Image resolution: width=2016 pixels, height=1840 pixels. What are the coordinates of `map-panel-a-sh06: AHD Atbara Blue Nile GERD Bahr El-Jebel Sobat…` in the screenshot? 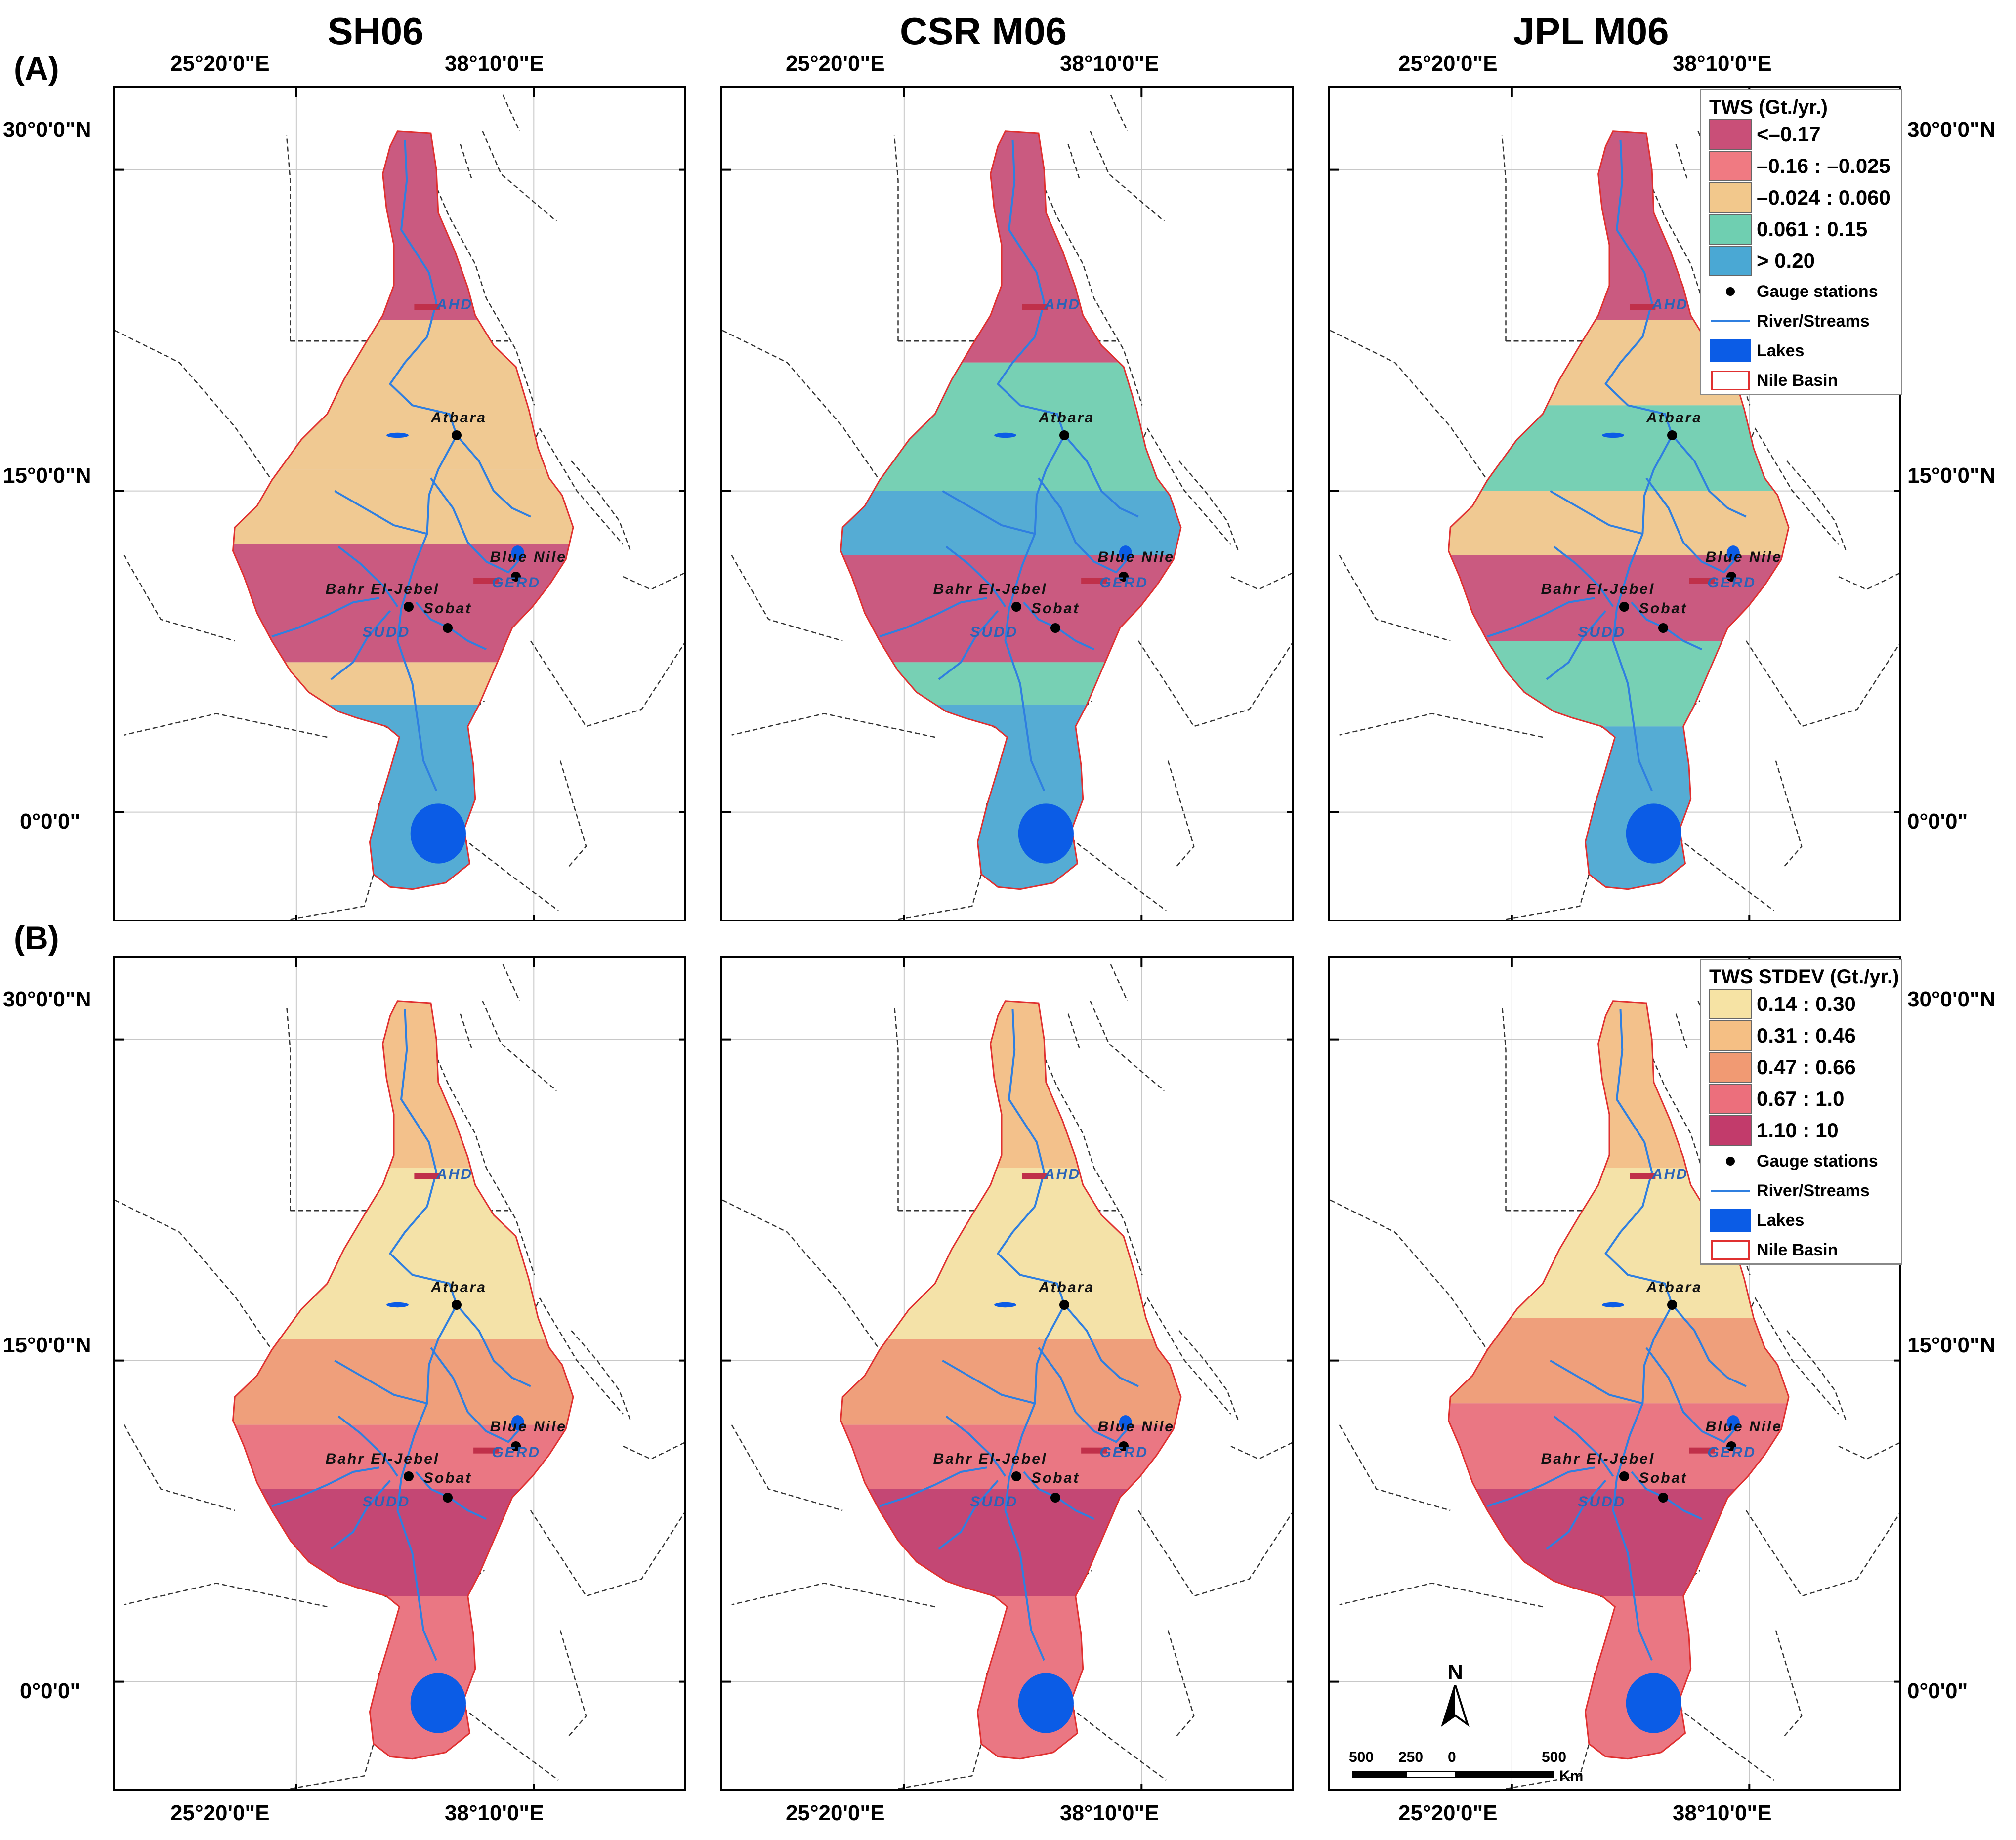 It's located at (399, 503).